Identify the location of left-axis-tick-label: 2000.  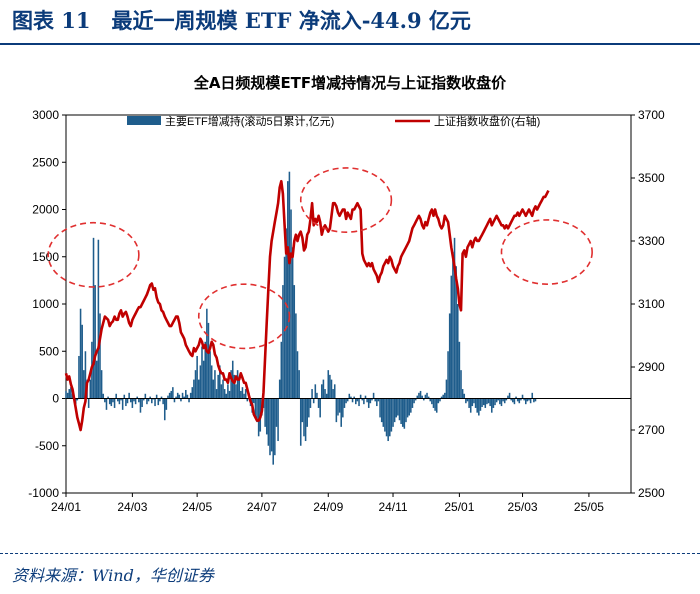
(45, 210).